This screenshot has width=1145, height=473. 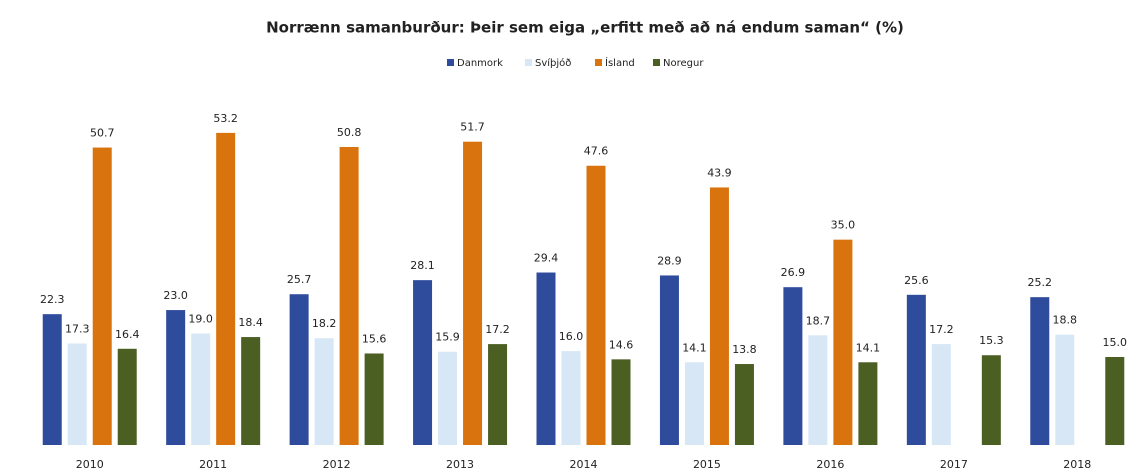 I want to click on legend-label: Ísland, so click(x=620, y=62).